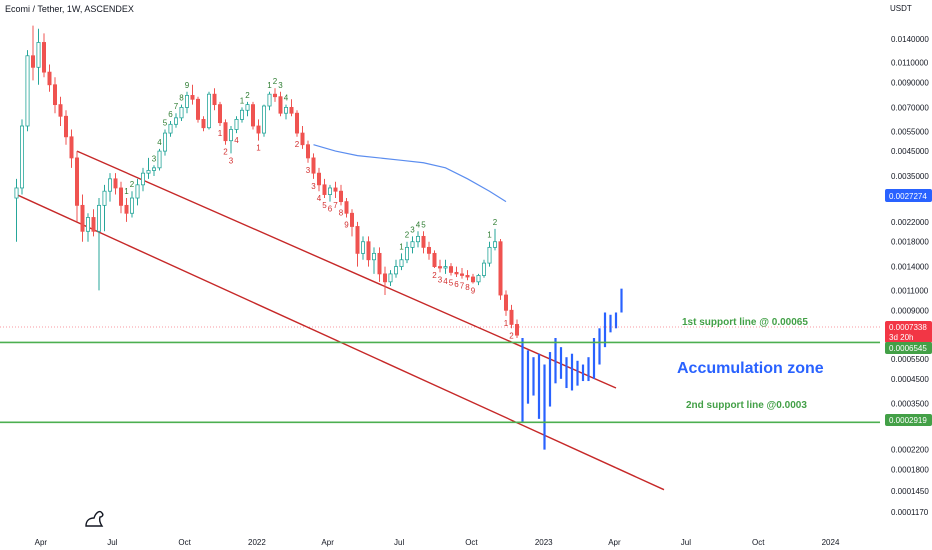 This screenshot has height=550, width=932. What do you see at coordinates (910, 39) in the screenshot?
I see `price-tick-label: 0.0140000` at bounding box center [910, 39].